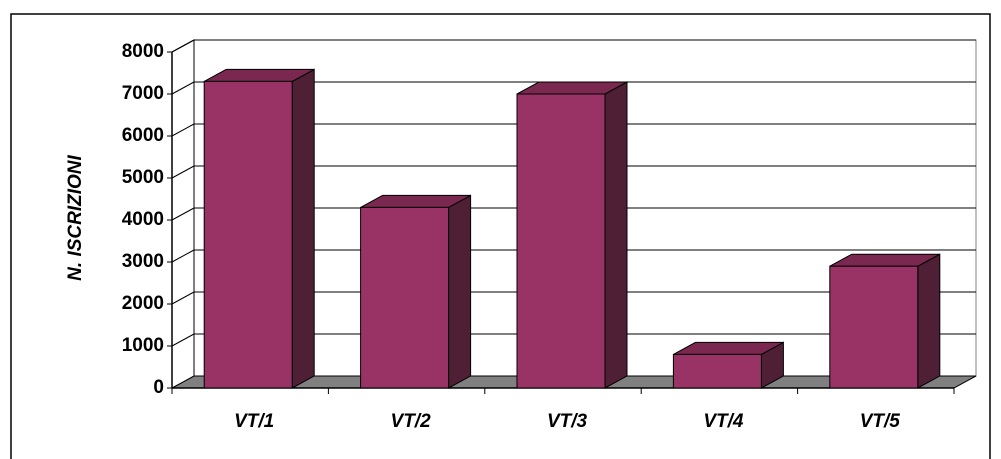  I want to click on y-tick-label: 5000, so click(143, 177).